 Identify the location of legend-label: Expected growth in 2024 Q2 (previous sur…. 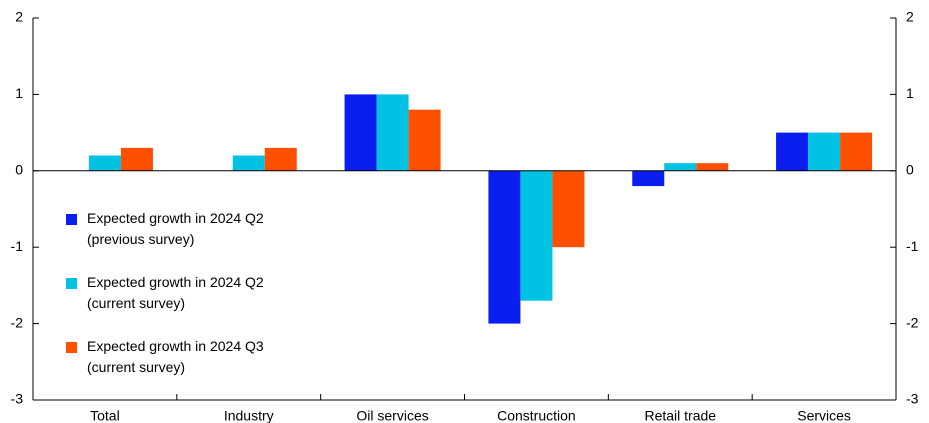
(175, 228).